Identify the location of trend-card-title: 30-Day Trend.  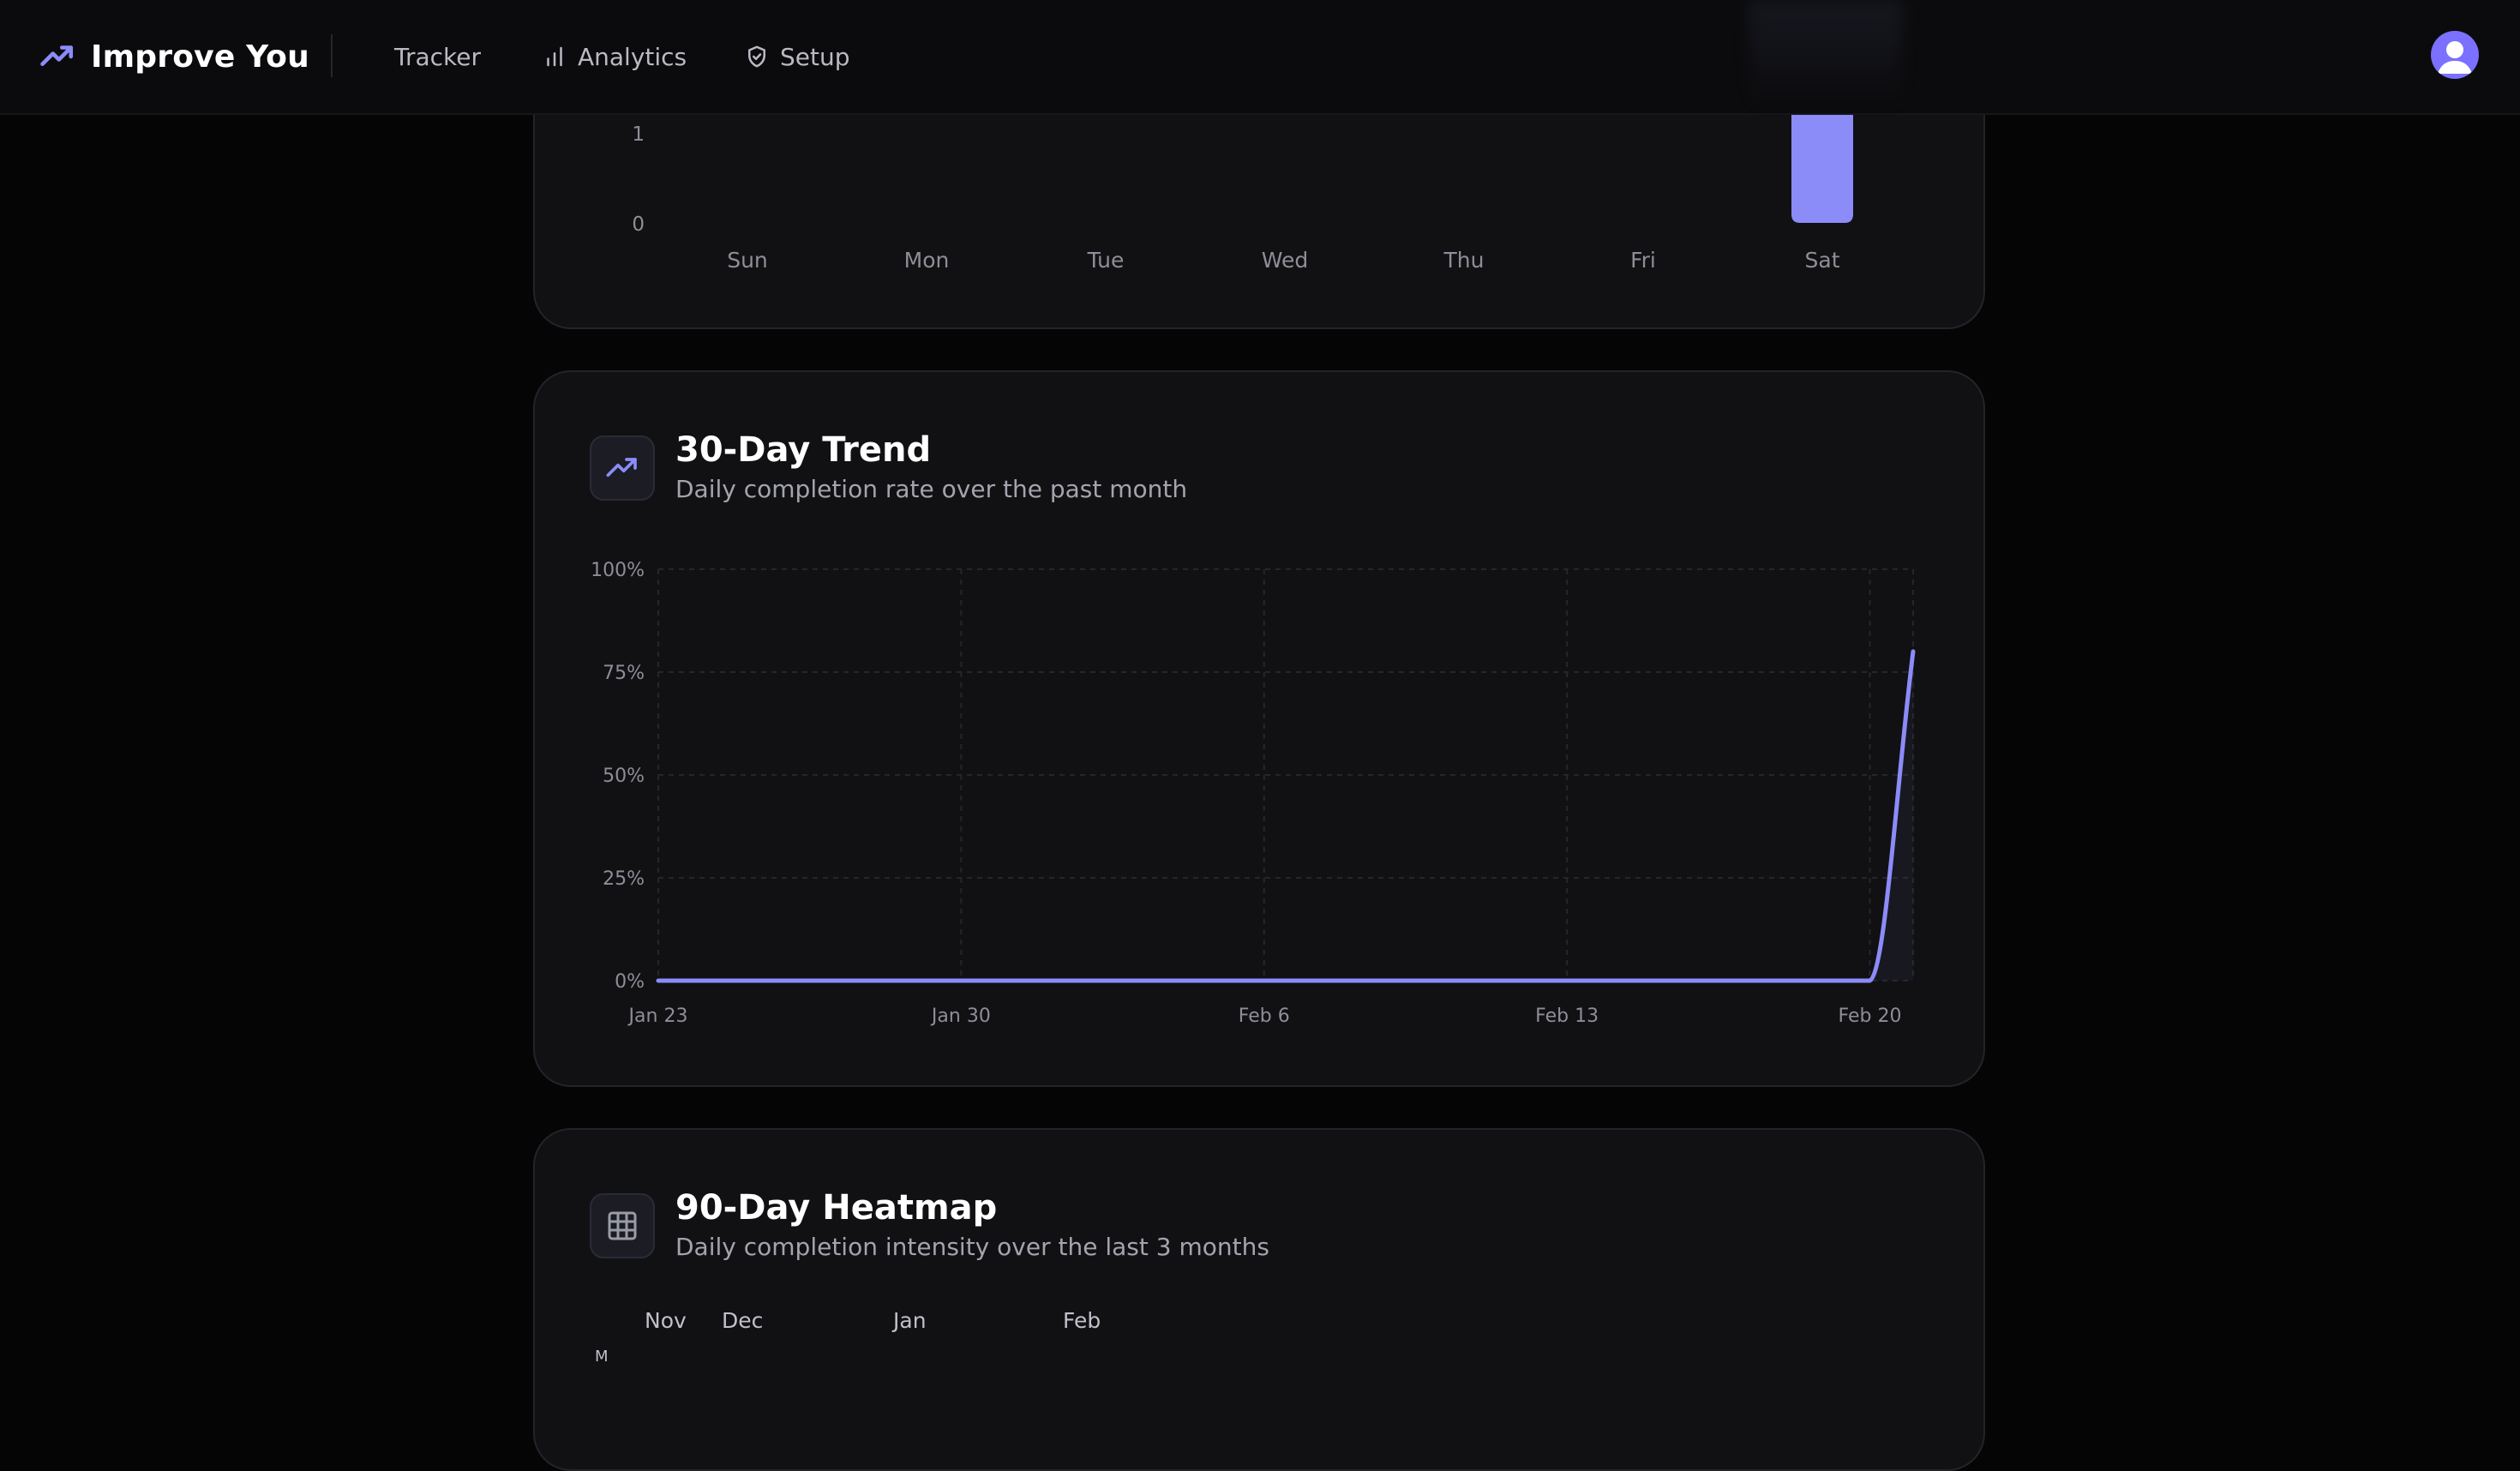
(803, 450).